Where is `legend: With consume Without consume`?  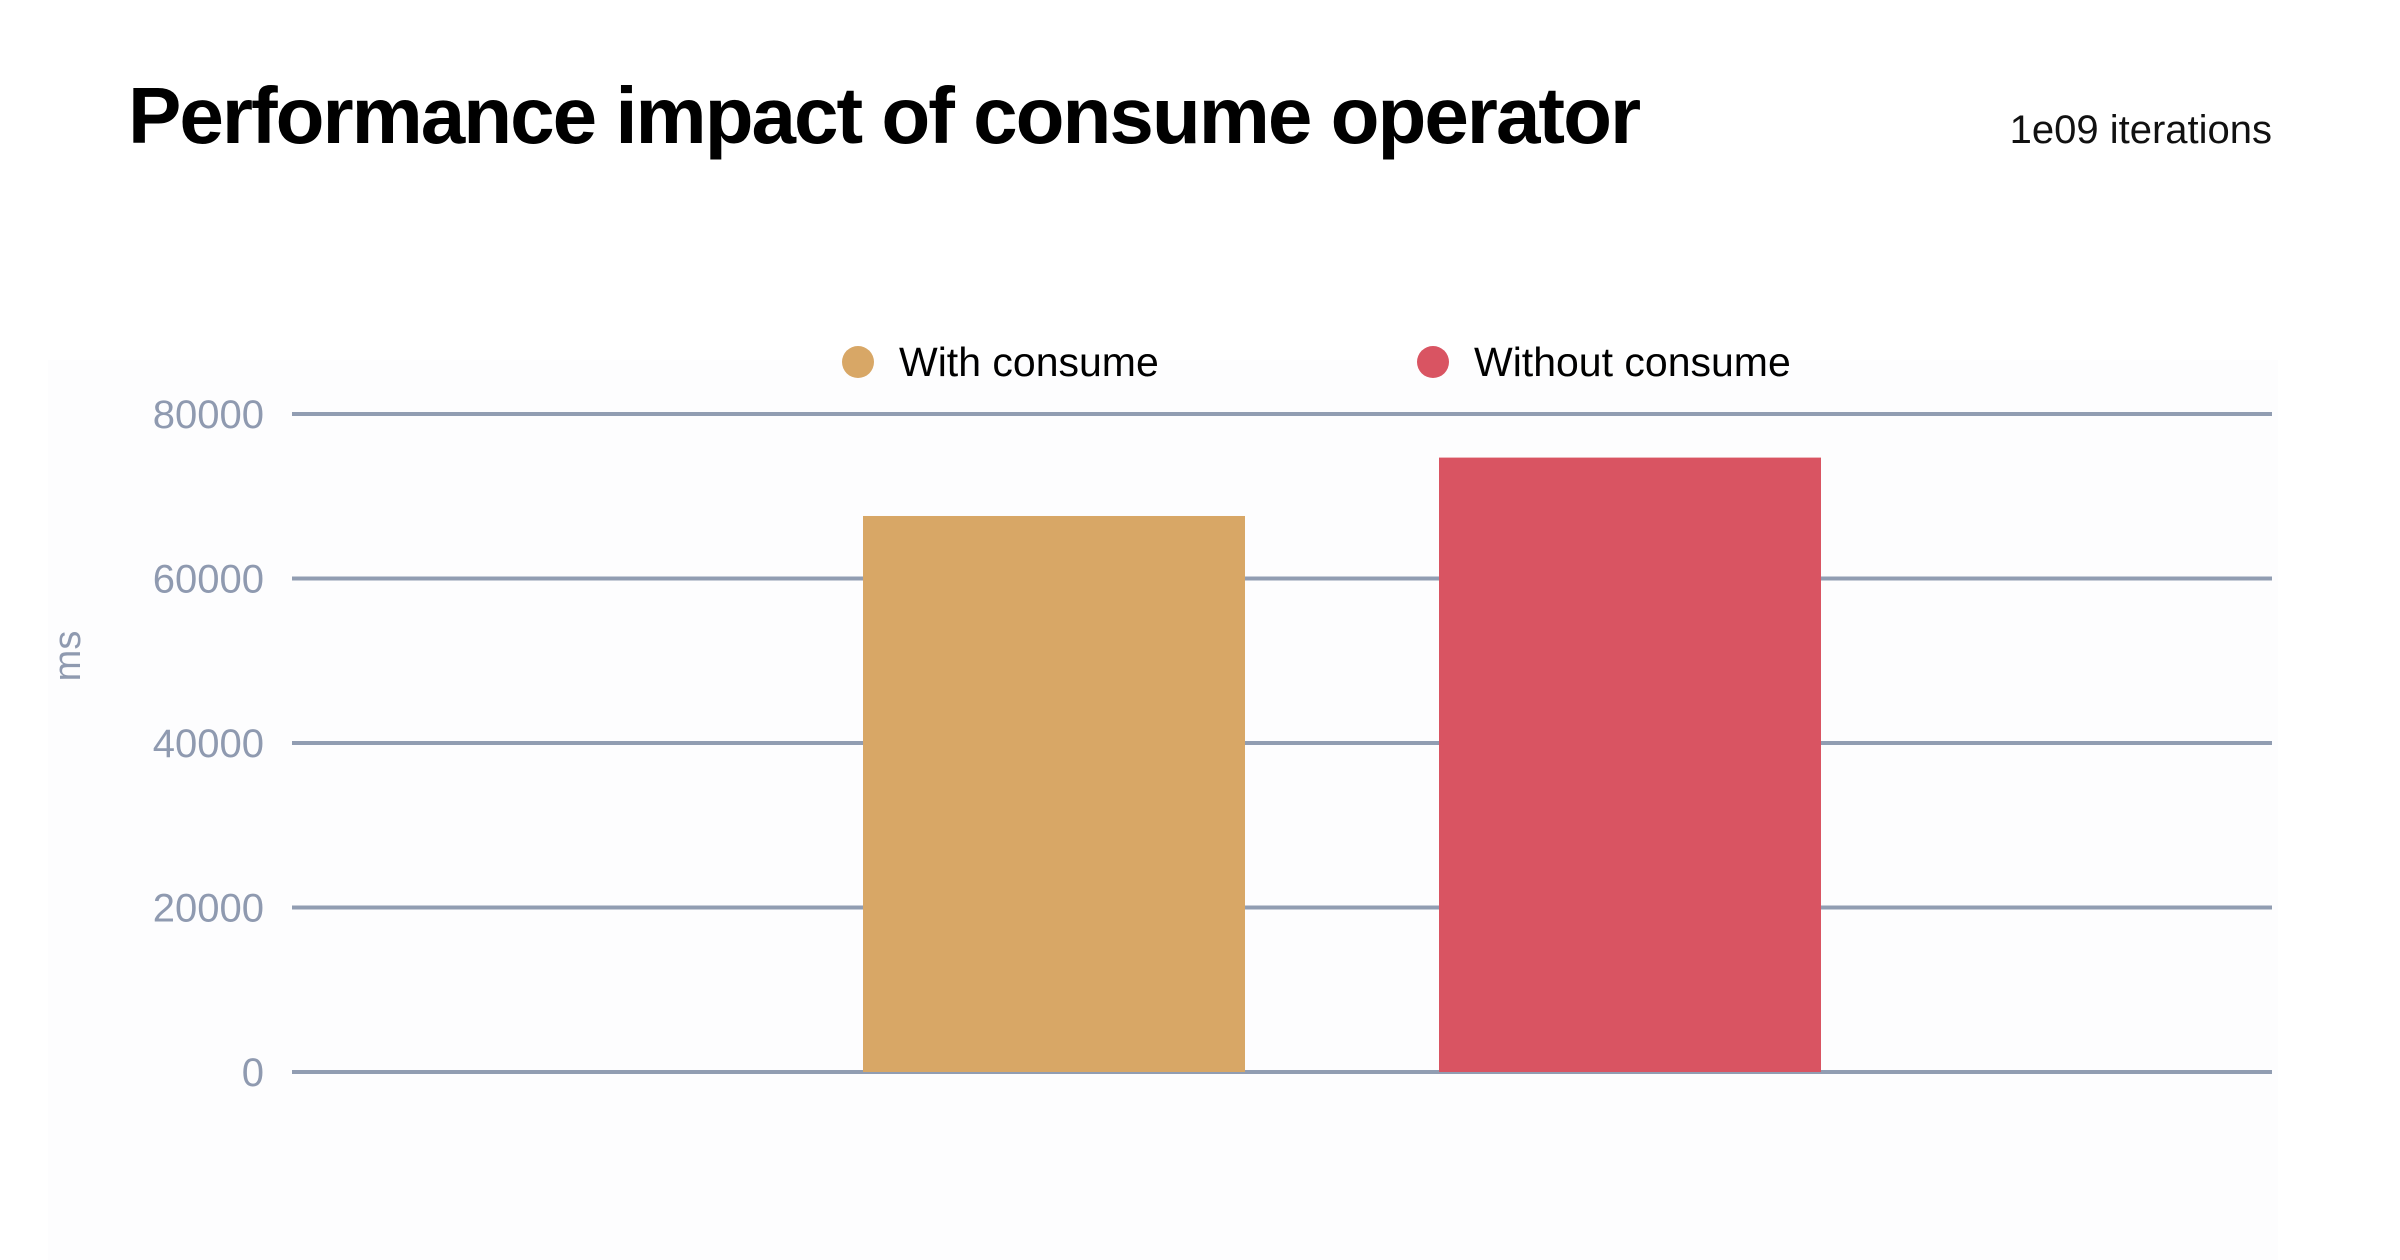
legend: With consume Without consume is located at coordinates (1316, 362).